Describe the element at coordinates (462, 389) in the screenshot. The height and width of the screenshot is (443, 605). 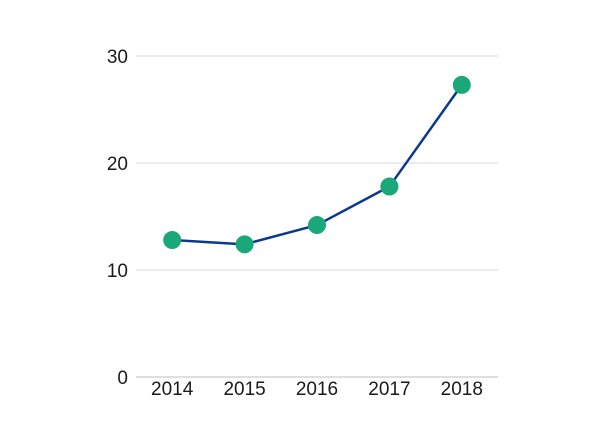
I see `x-tick-label: 2018` at that location.